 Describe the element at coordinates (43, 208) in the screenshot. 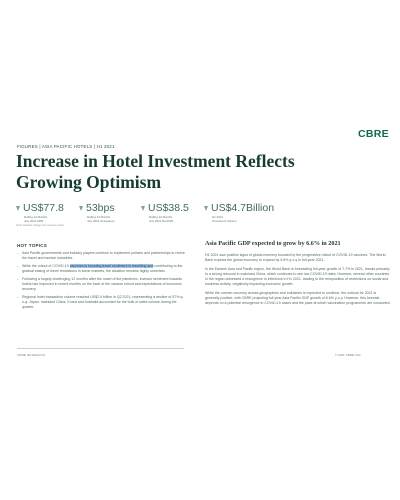

I see `metric-value: US$77.8` at that location.